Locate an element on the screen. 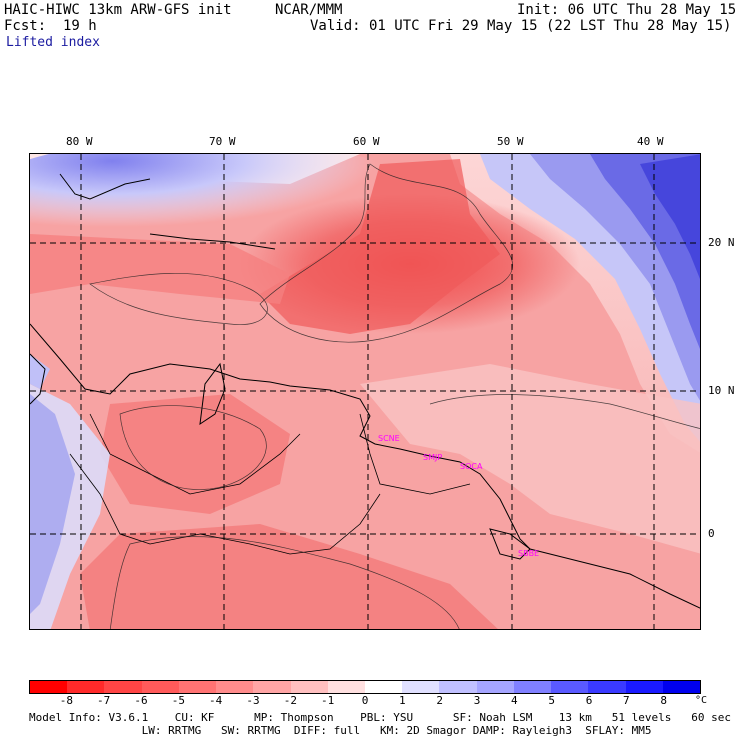 The width and height of the screenshot is (740, 740). red-core-band is located at coordinates (380, 246).